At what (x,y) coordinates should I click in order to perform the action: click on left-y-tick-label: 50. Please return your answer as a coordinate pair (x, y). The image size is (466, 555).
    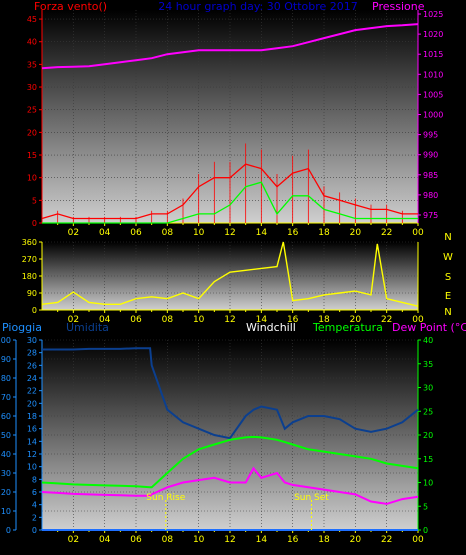
    Looking at the image, I should click on (6, 435).